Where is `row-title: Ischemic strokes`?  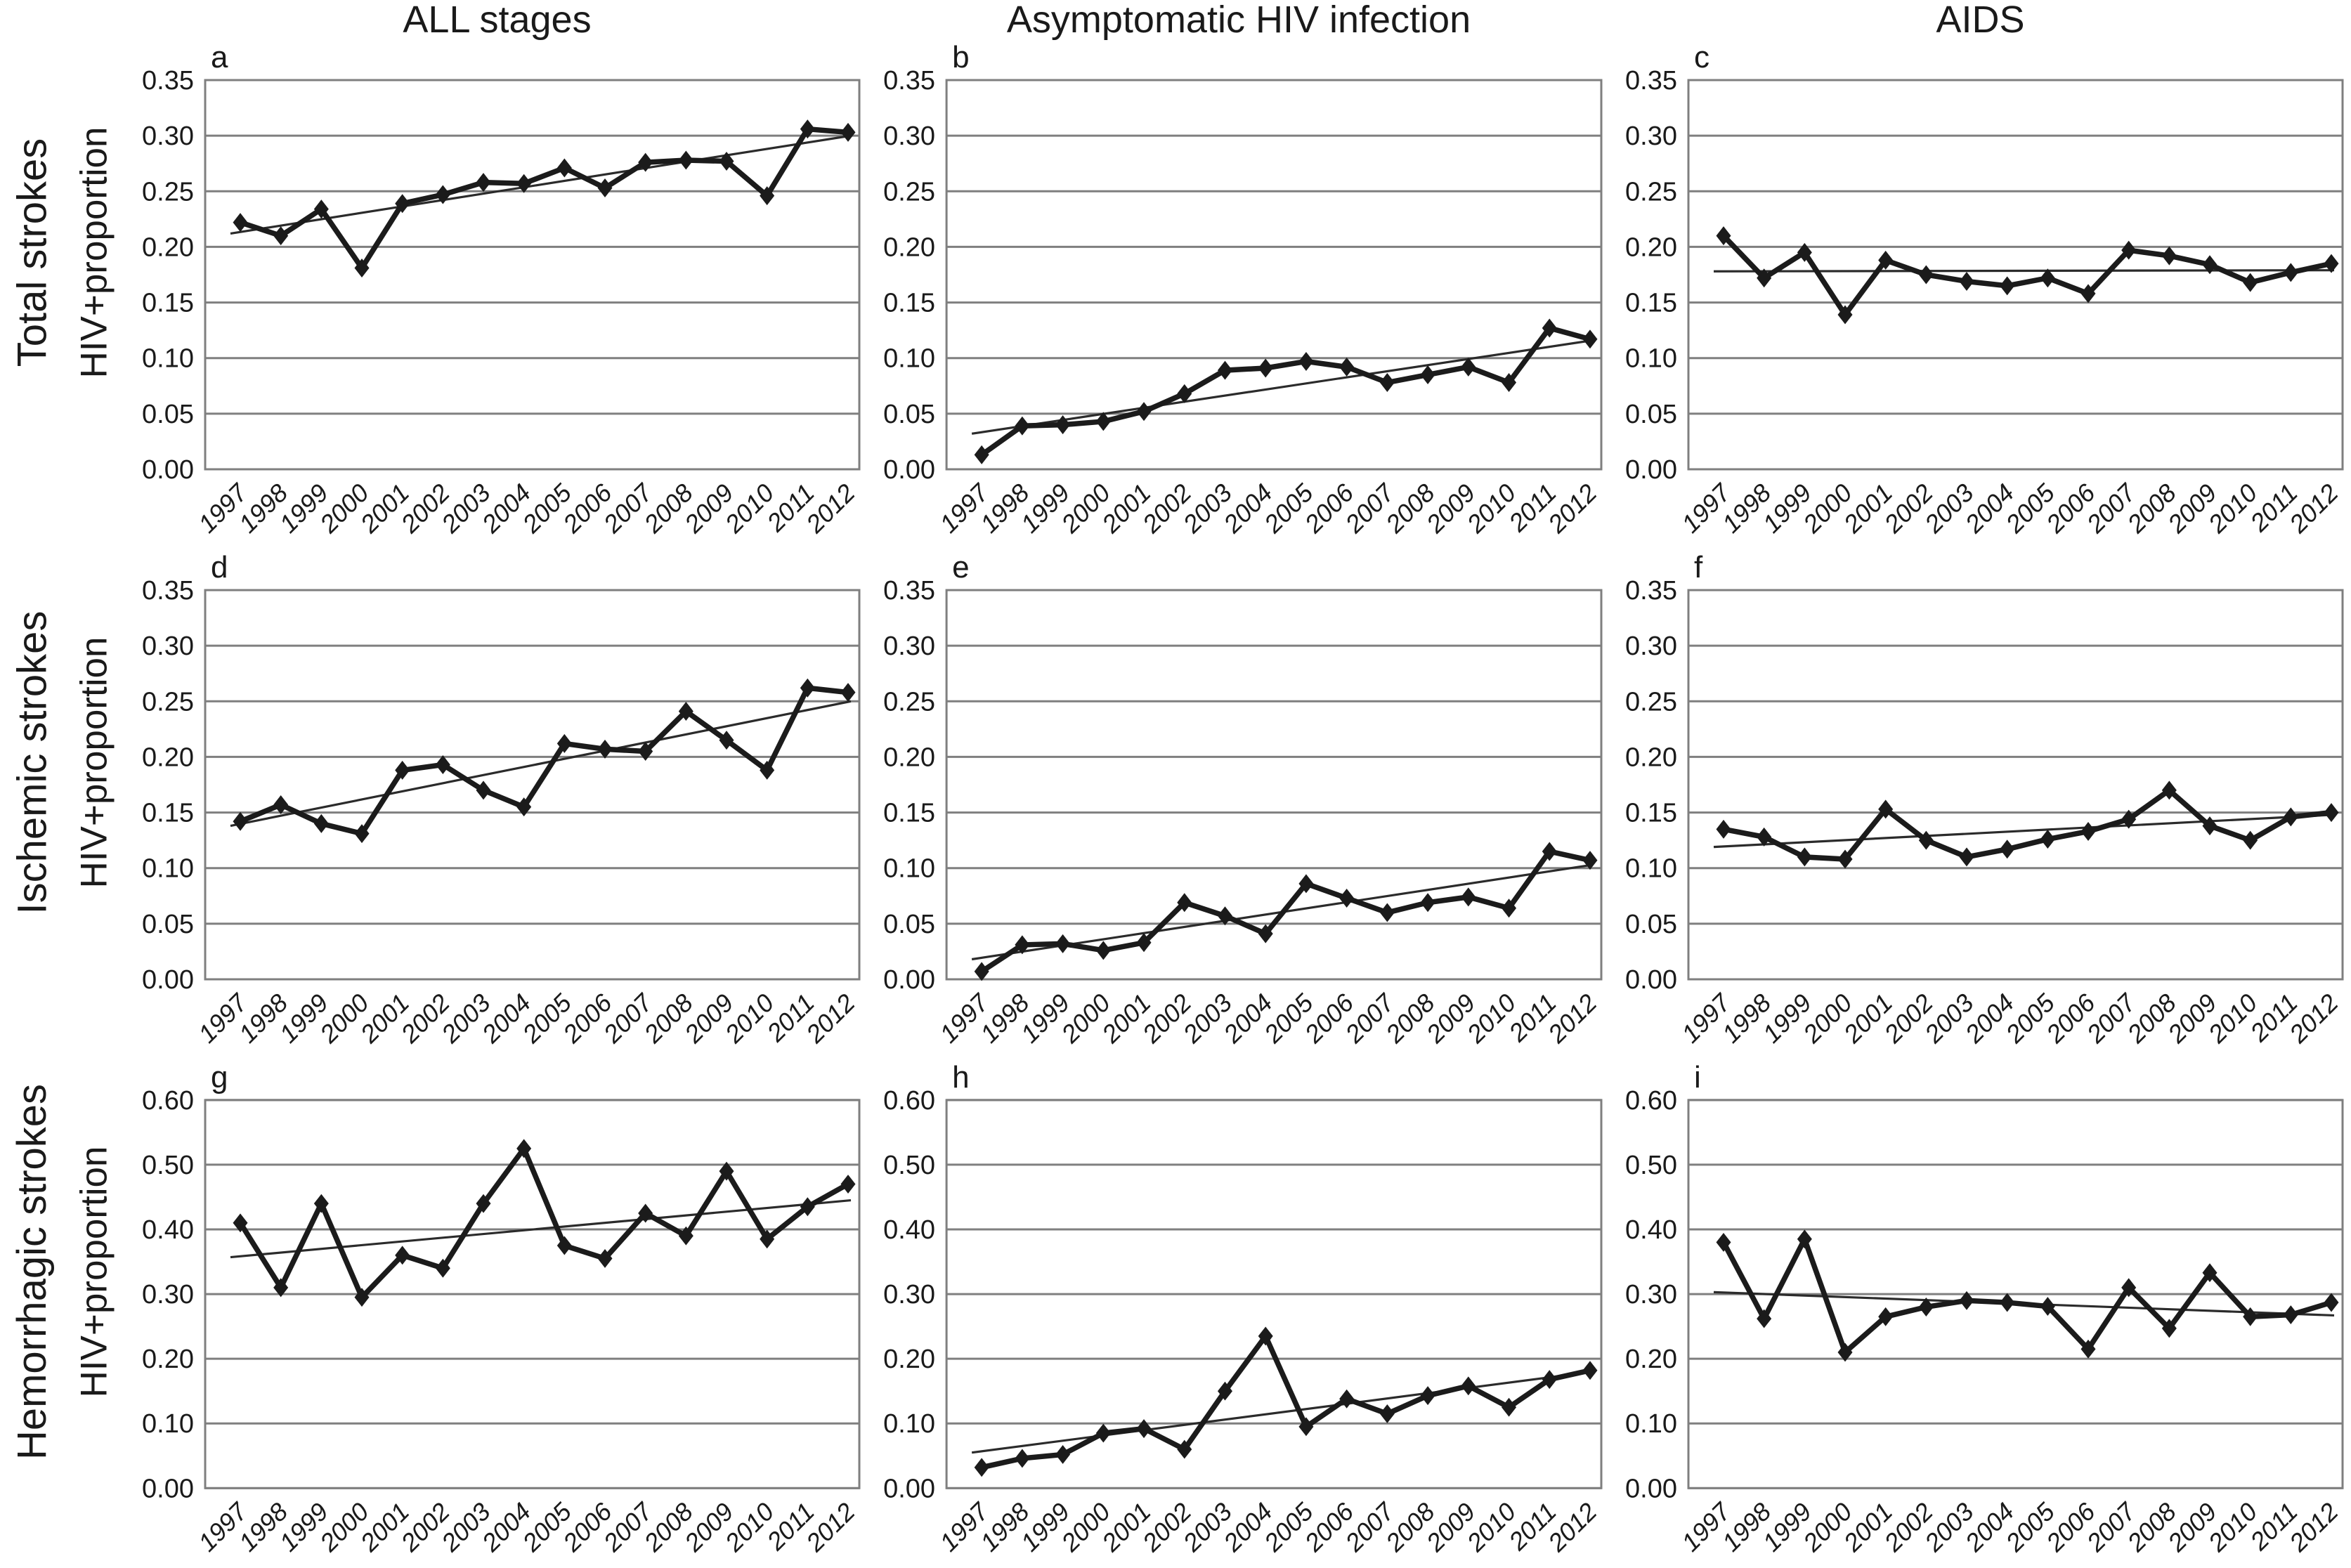 row-title: Ischemic strokes is located at coordinates (33, 762).